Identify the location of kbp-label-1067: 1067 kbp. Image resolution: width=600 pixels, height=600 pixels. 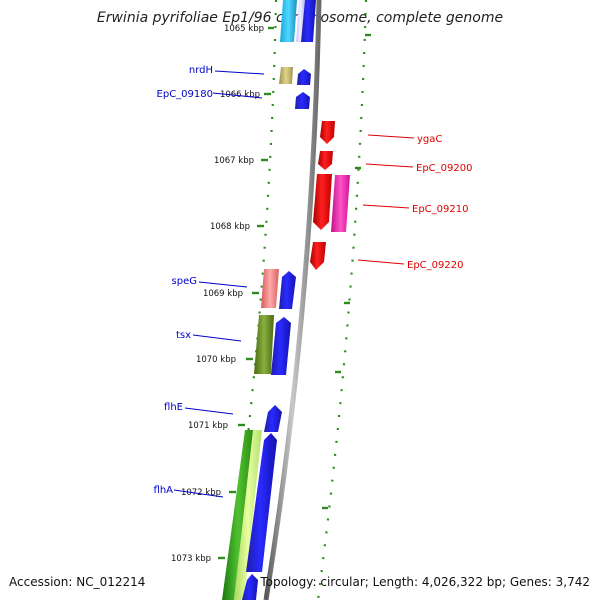
(234, 161).